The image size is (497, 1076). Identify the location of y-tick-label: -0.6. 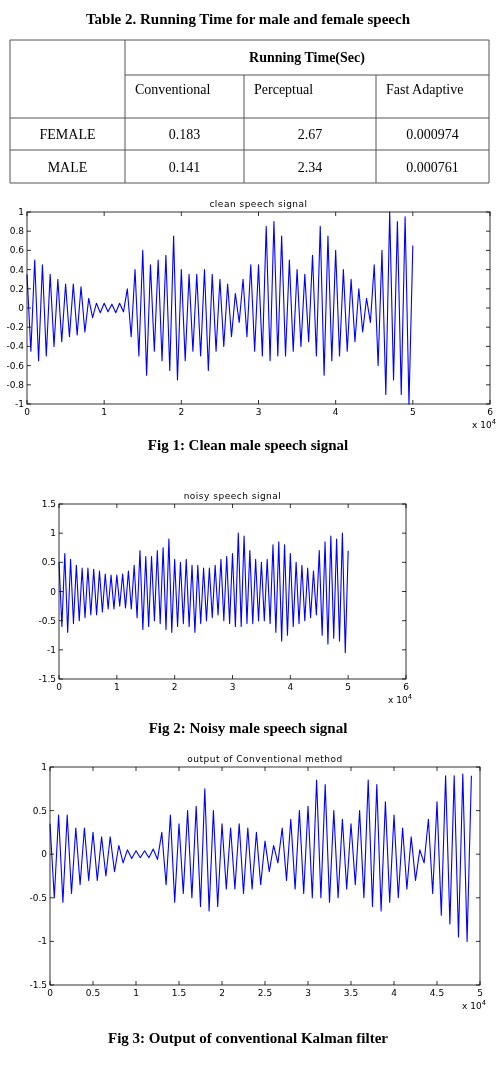
(15, 365).